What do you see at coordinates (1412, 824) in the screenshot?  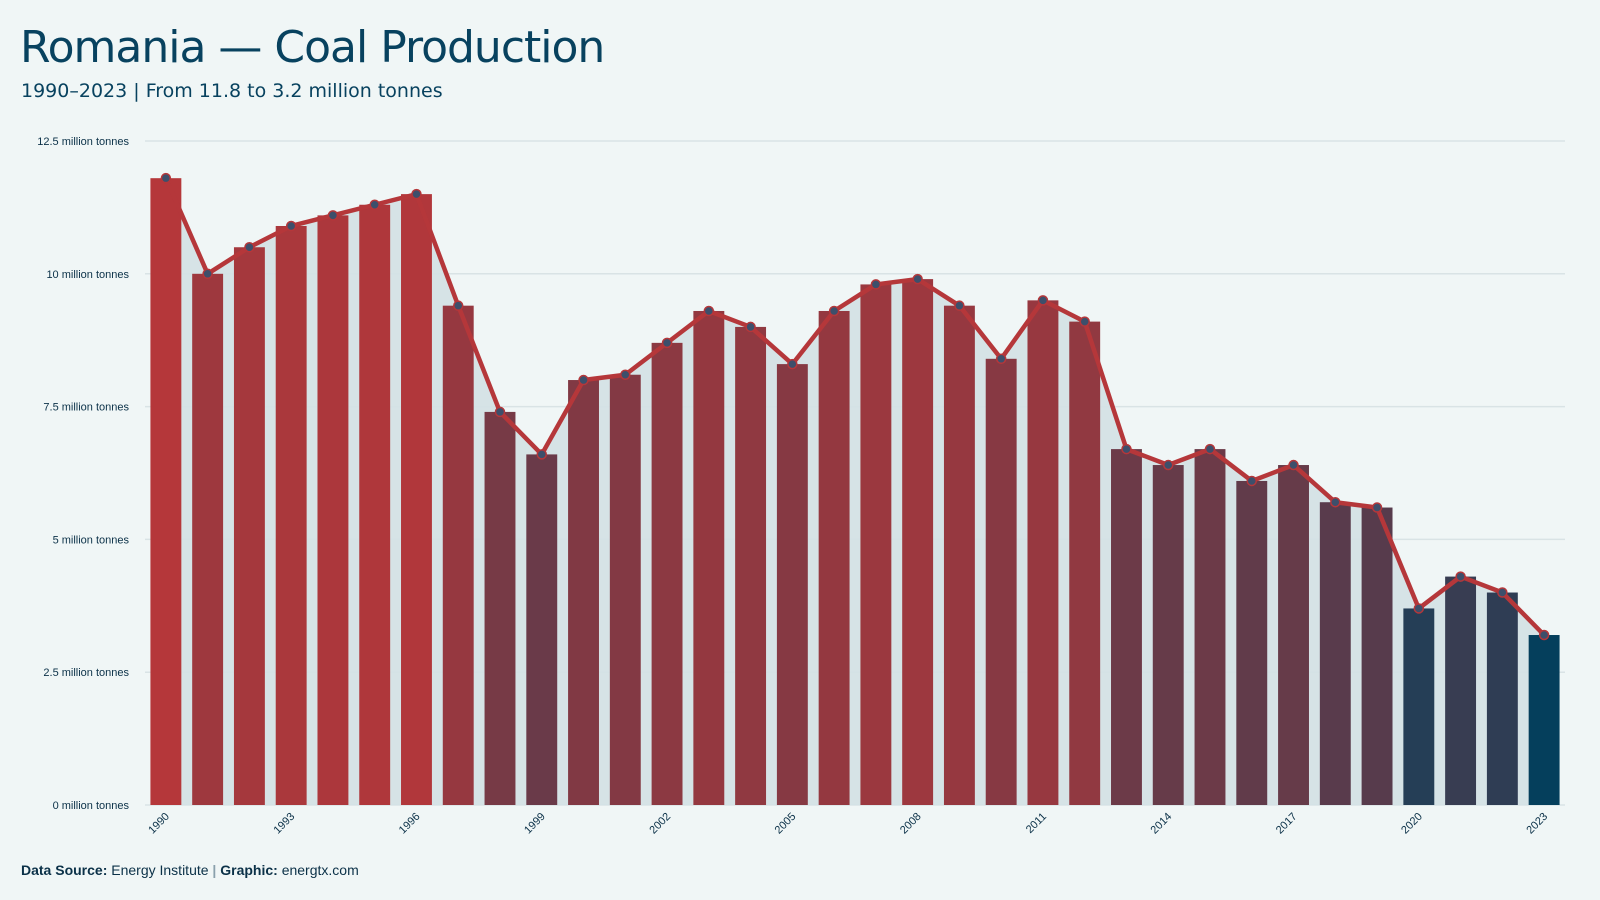 I see `x-tick-label: 2020` at bounding box center [1412, 824].